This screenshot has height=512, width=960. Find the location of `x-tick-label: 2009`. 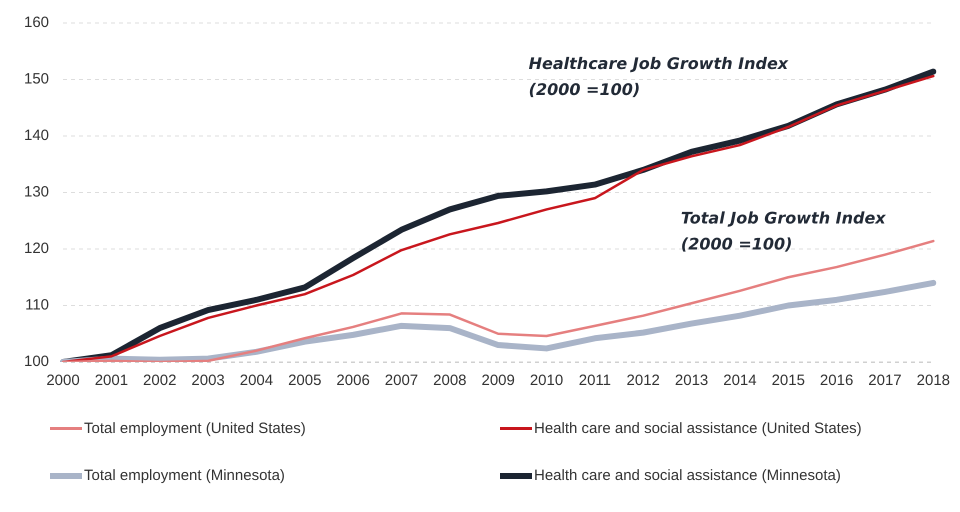

x-tick-label: 2009 is located at coordinates (498, 381).